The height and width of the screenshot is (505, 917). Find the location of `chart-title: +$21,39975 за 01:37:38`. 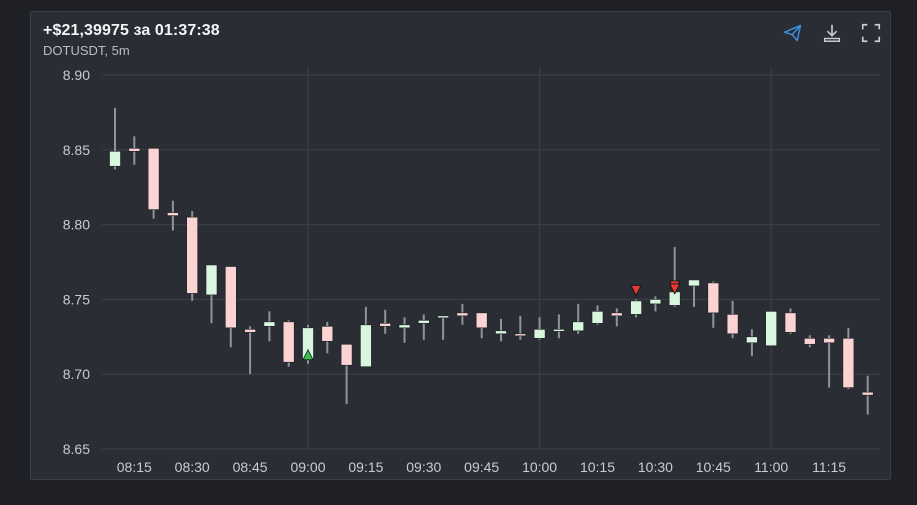

chart-title: +$21,39975 за 01:37:38 is located at coordinates (131, 30).